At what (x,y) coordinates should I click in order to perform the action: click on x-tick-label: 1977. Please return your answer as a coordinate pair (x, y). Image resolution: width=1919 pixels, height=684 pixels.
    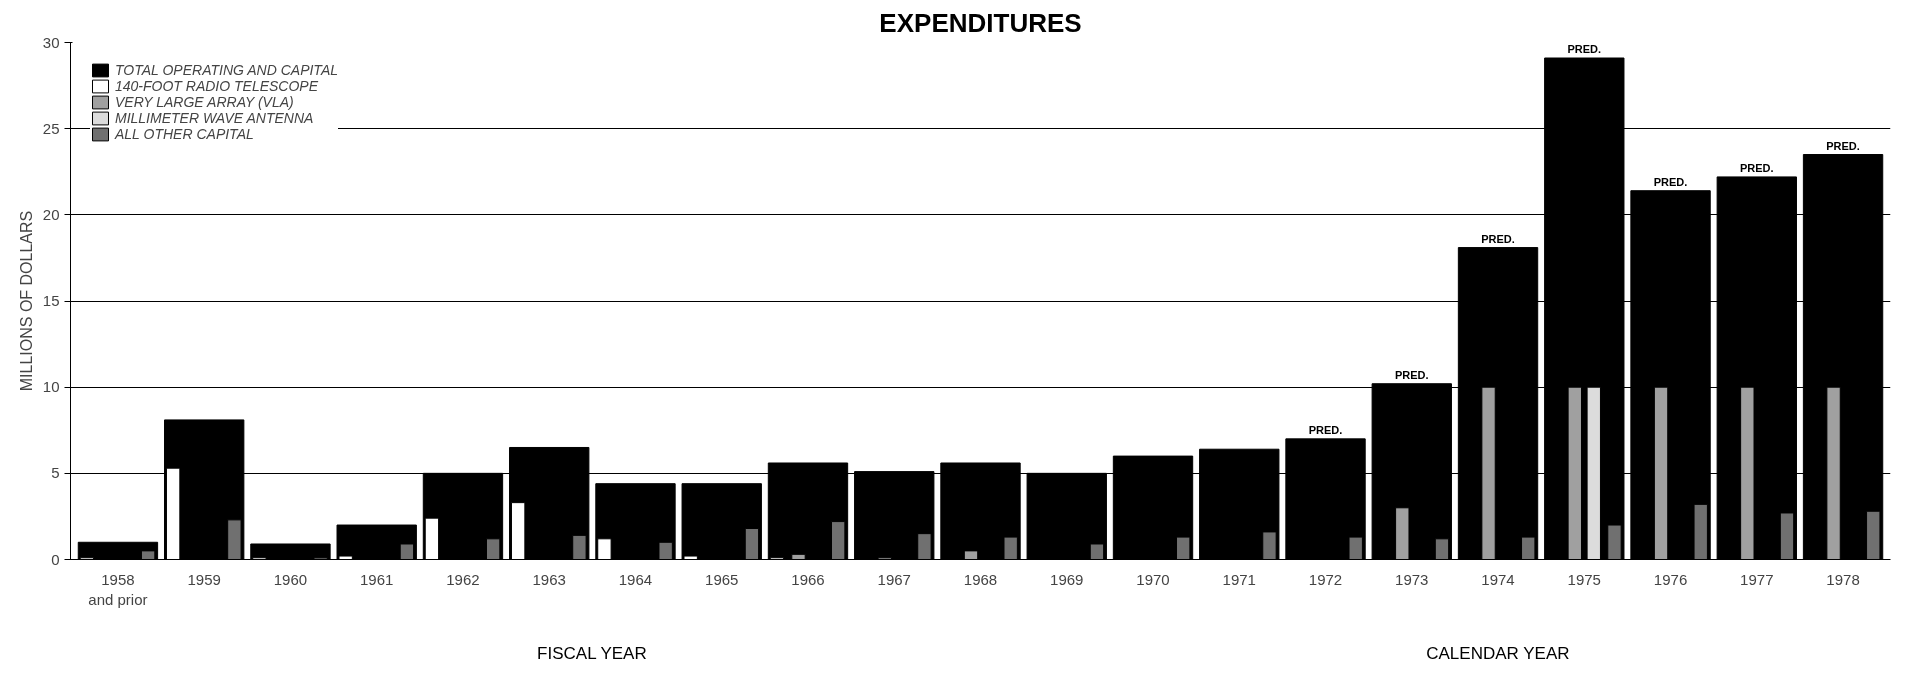
    Looking at the image, I should click on (1757, 579).